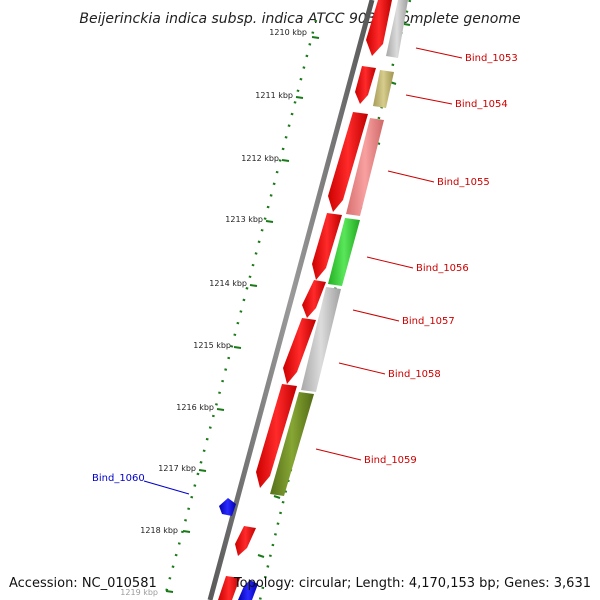 The width and height of the screenshot is (600, 600). Describe the element at coordinates (229, 588) in the screenshot. I see `cds-red-bottom` at that location.